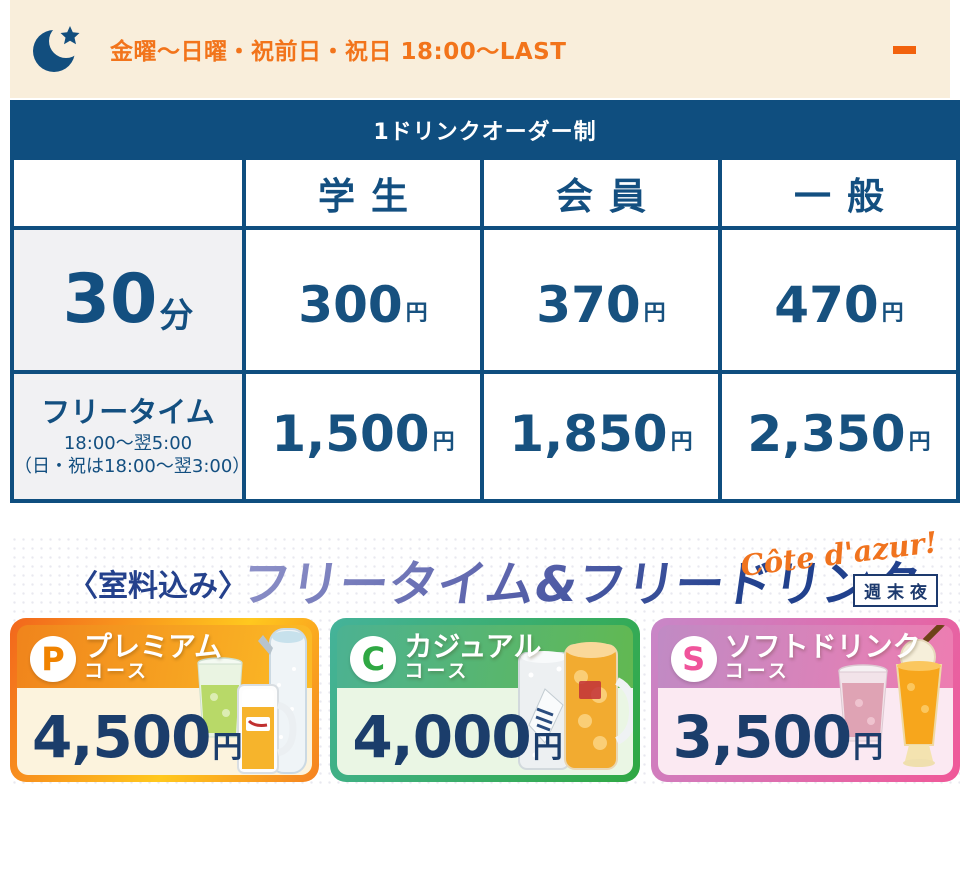  I want to click on empty-corner-cell, so click(128, 193).